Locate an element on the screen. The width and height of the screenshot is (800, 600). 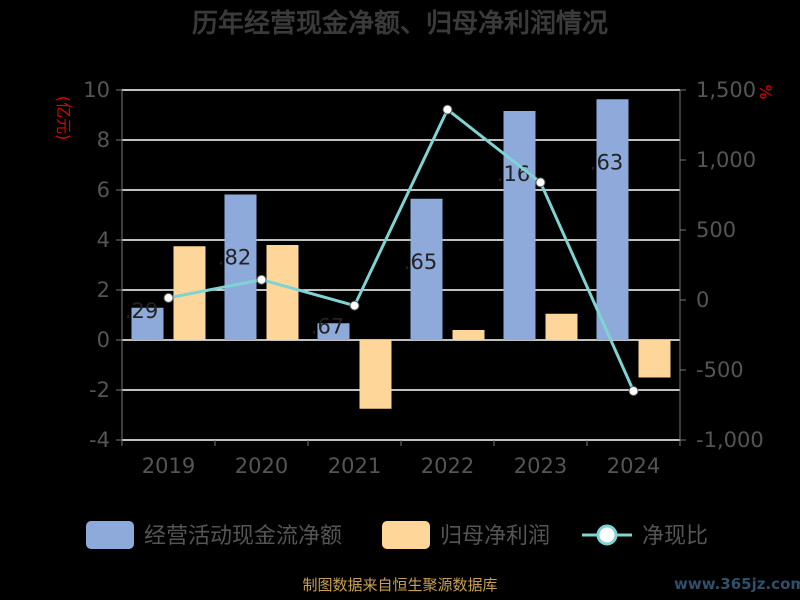
x-tick-label: 2019 is located at coordinates (168, 466).